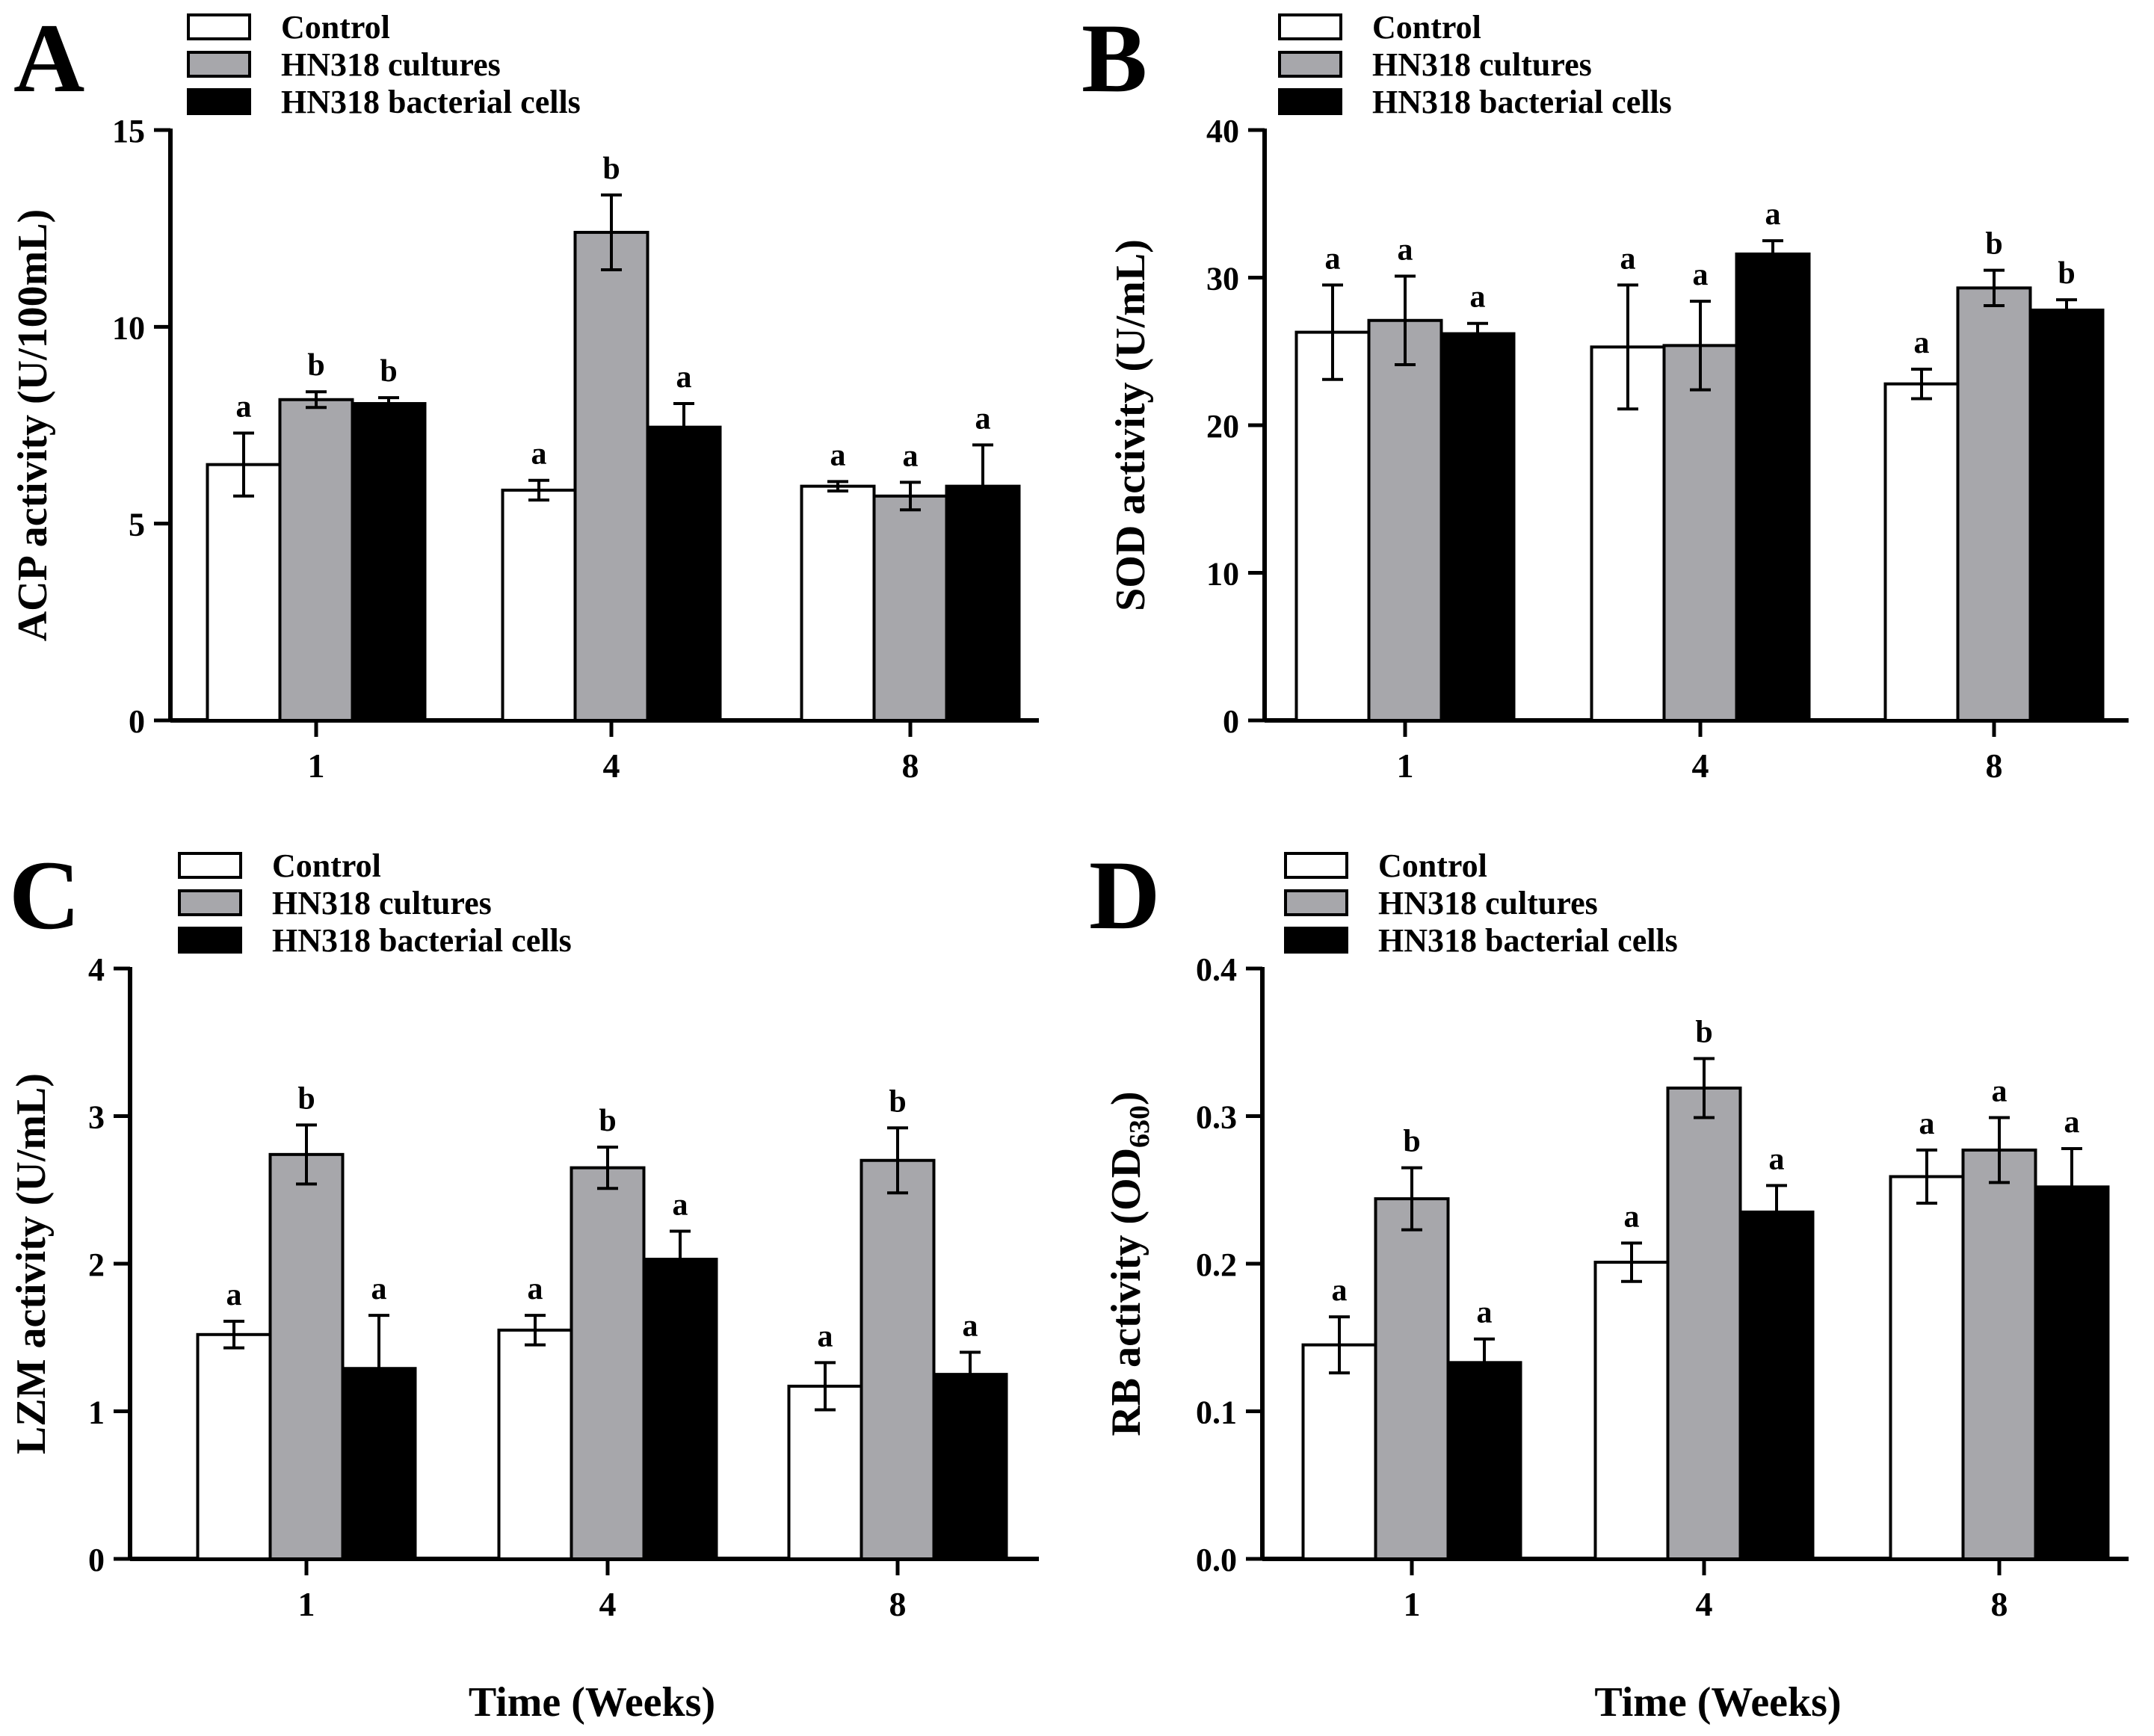 The image size is (2154, 1736). I want to click on y-tick-label: 10, so click(1222, 574).